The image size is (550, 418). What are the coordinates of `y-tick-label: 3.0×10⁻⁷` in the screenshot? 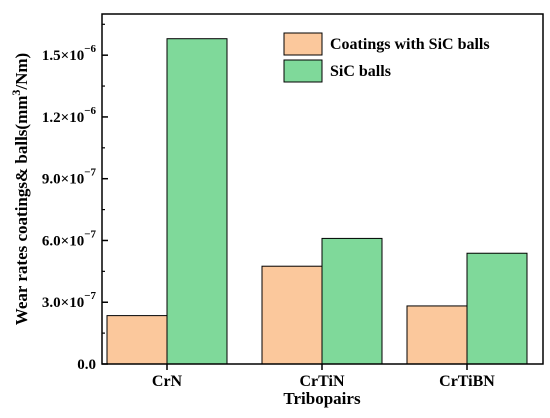 It's located at (69, 300).